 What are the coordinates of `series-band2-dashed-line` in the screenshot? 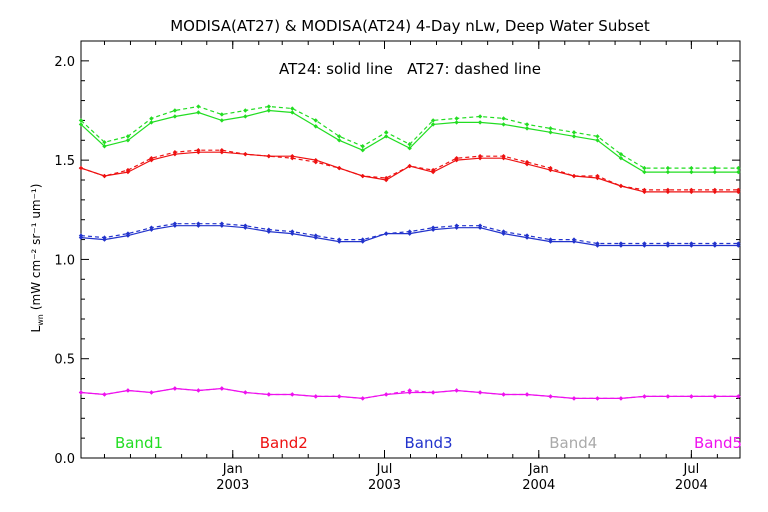 It's located at (409, 170).